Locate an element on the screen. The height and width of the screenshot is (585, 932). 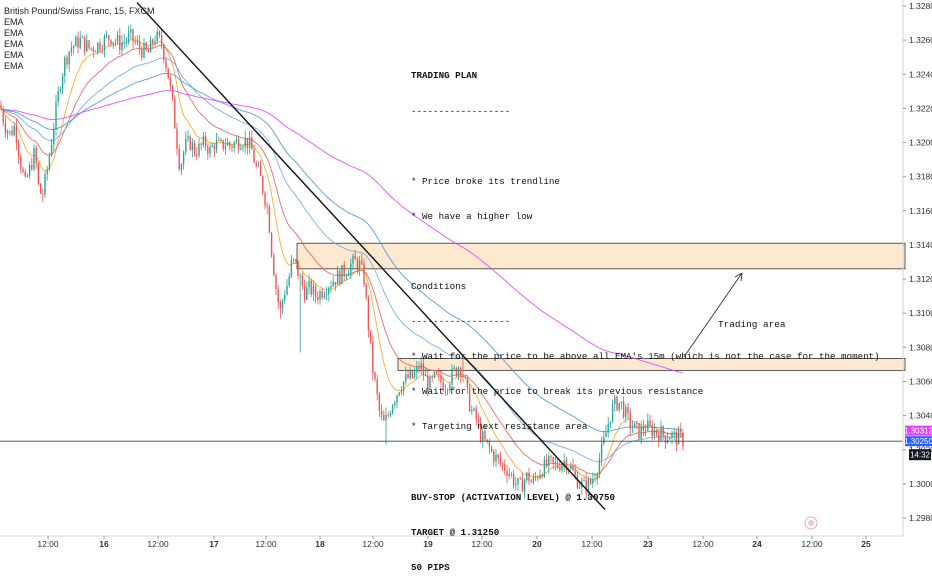
x-tick-label: 12:00 is located at coordinates (48, 544).